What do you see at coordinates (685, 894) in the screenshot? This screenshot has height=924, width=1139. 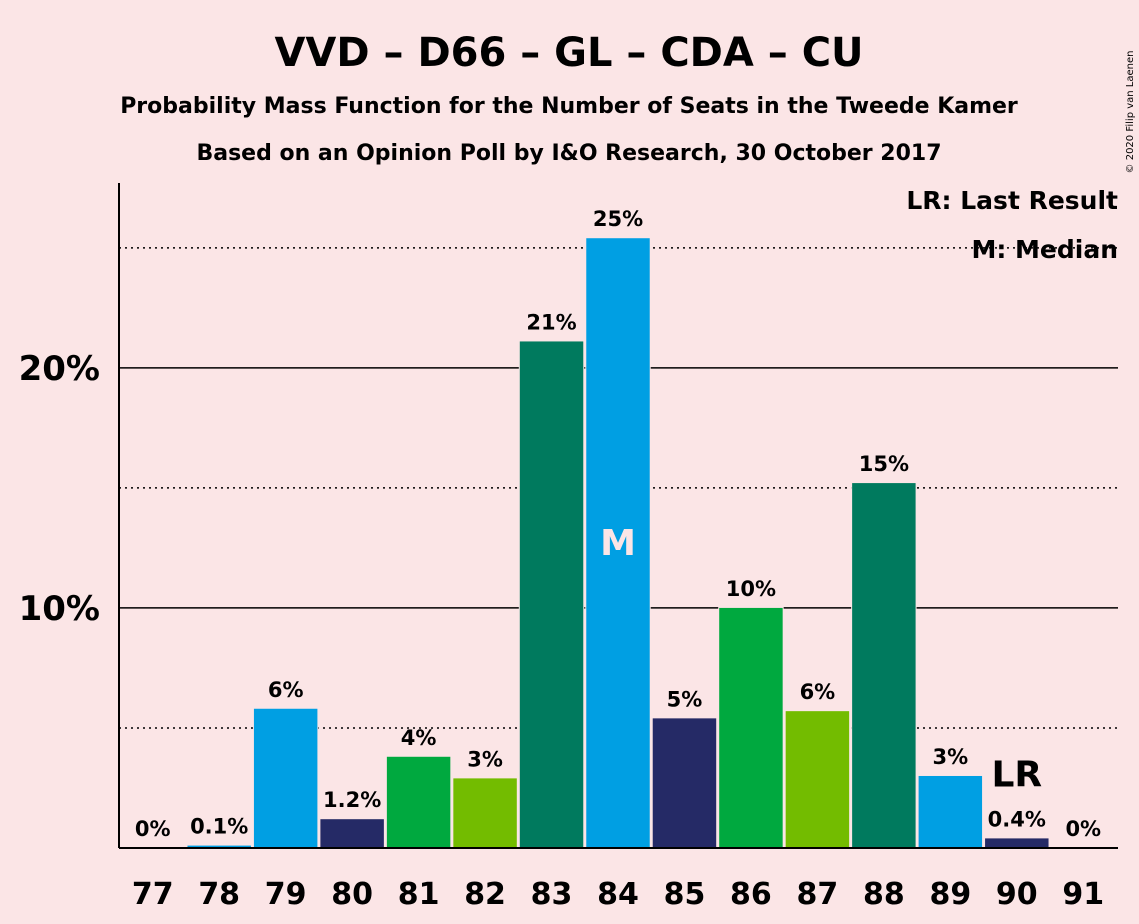 I see `x-tick-label: 85` at bounding box center [685, 894].